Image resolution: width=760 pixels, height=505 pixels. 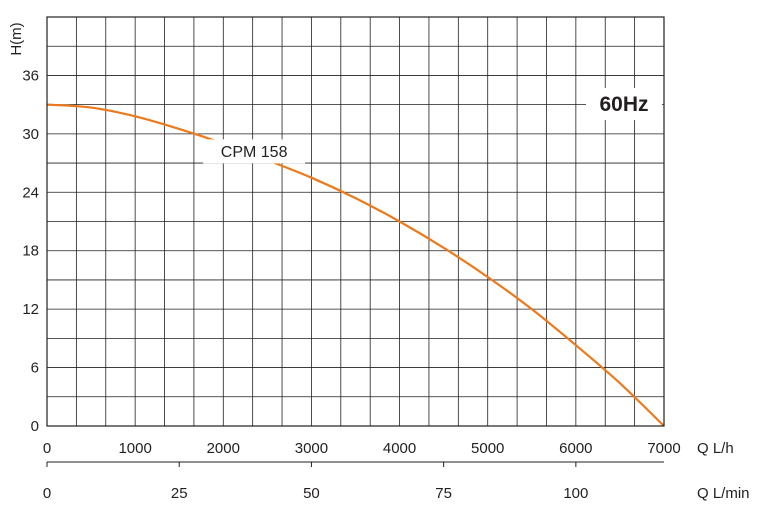 What do you see at coordinates (30, 309) in the screenshot?
I see `y-tick-label: 12` at bounding box center [30, 309].